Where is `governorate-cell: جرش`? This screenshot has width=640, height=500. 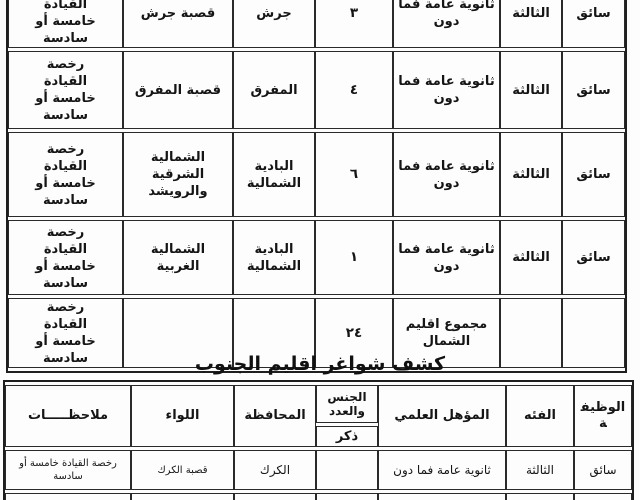
governorate-cell: جرش is located at coordinates (274, 24).